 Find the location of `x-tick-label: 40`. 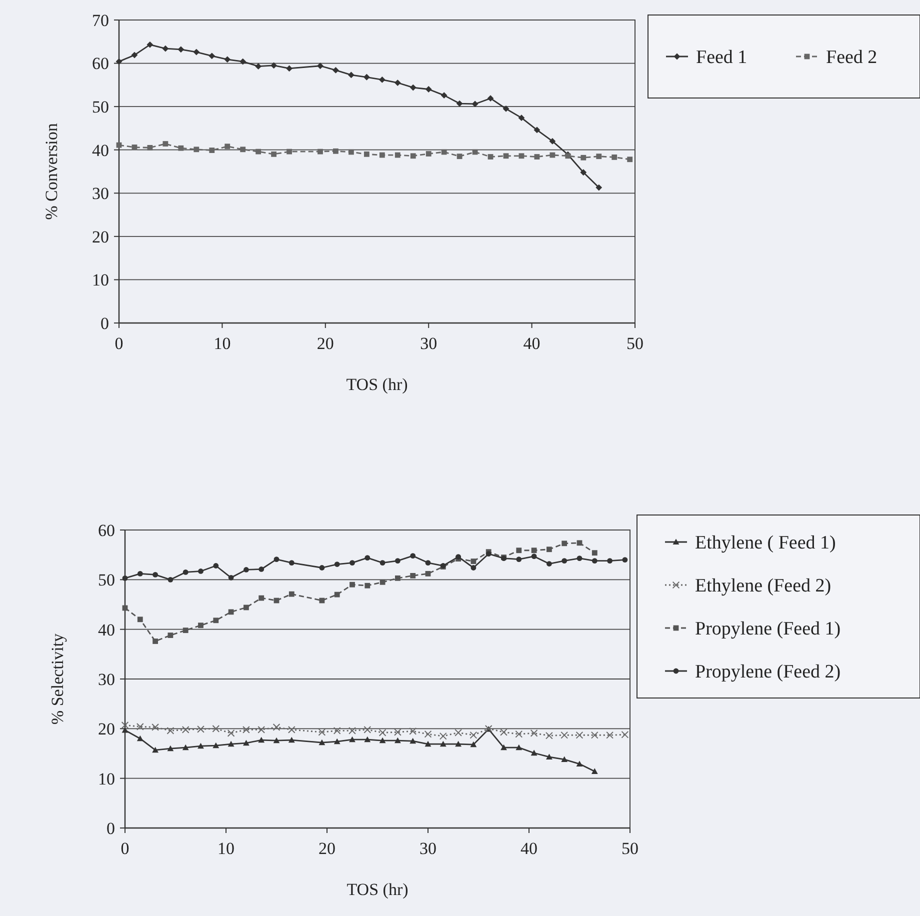

x-tick-label: 40 is located at coordinates (531, 343).